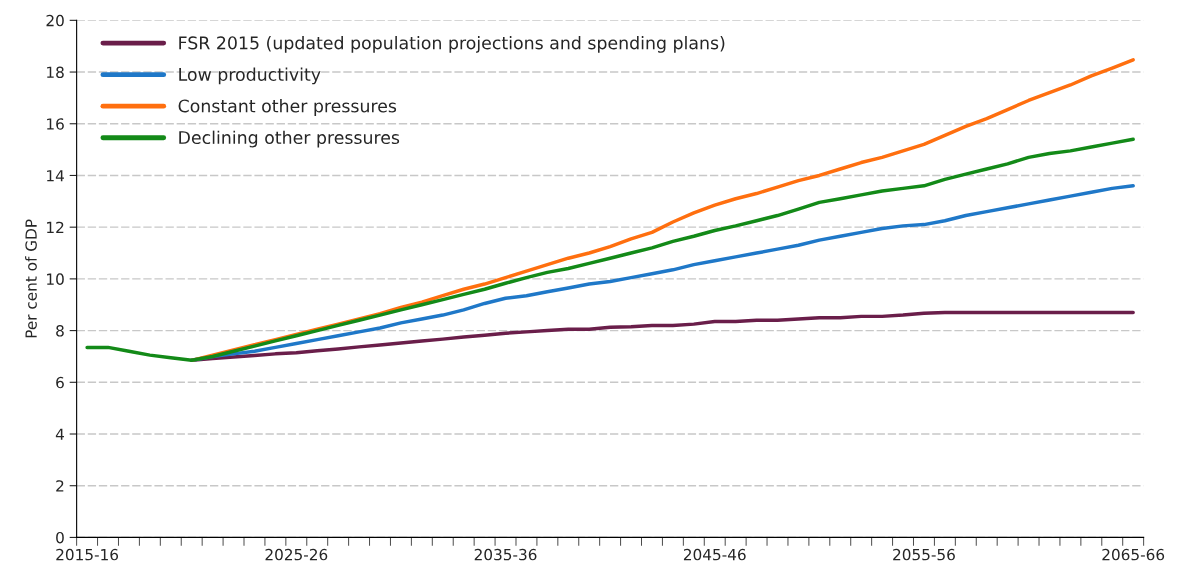  I want to click on y-tick-label: 12, so click(55, 227).